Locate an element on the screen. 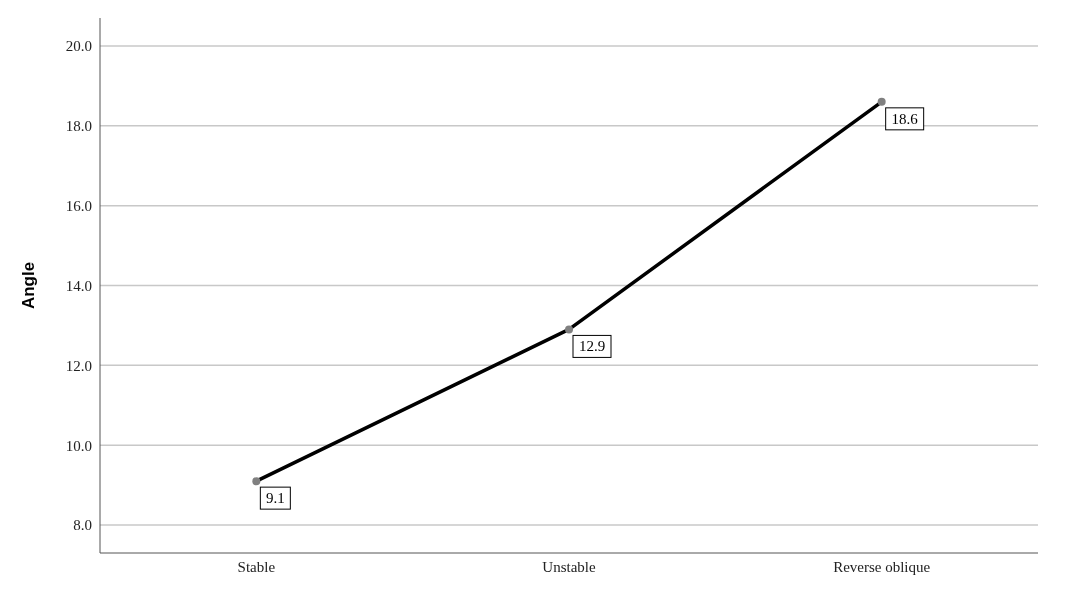  y-tick-label: 18.0 is located at coordinates (78, 126).